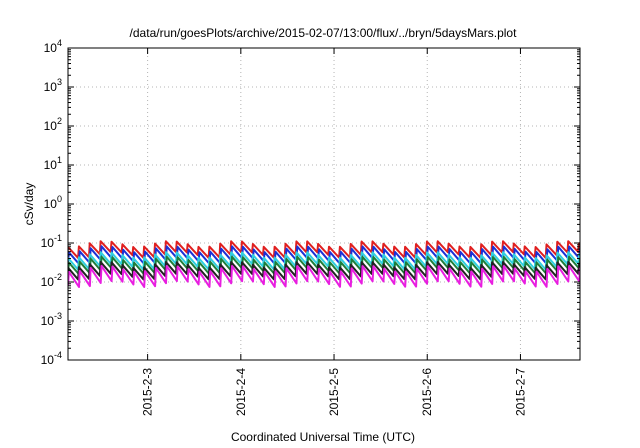 The image size is (640, 448). Describe the element at coordinates (53, 202) in the screenshot. I see `y-tick-label: 10⁰` at that location.